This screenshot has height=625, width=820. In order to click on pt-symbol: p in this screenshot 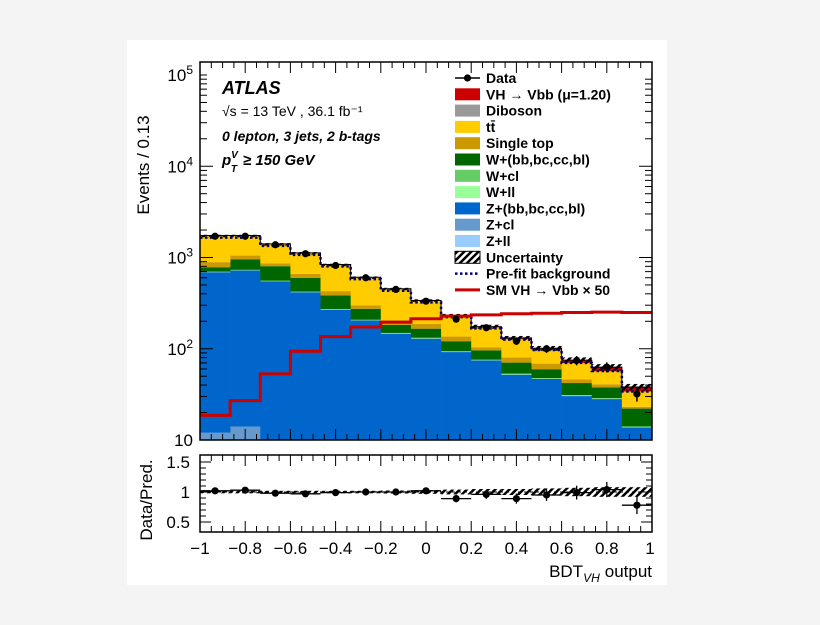, I will do `click(226, 160)`.